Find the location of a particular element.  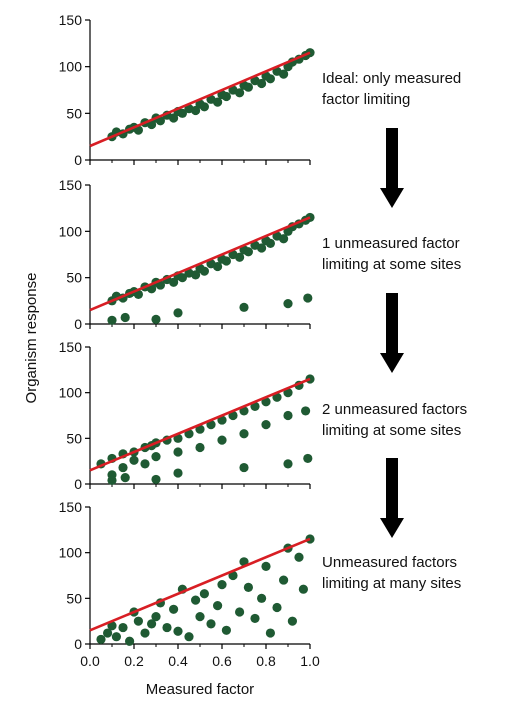

x-tick-label: 1.0 is located at coordinates (310, 661).